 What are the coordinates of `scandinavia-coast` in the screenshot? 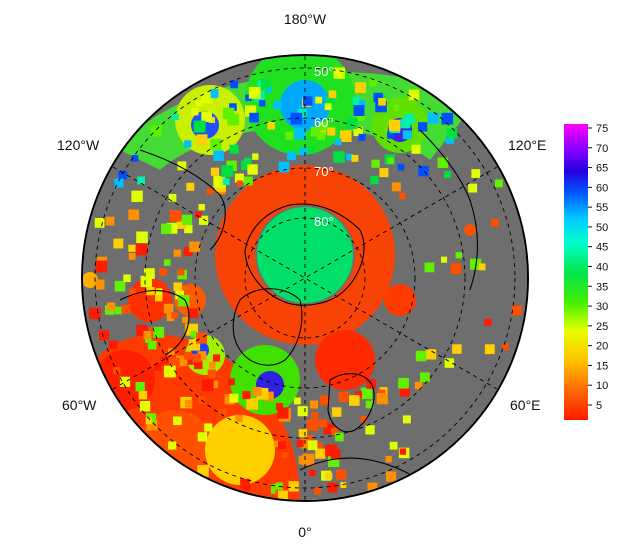 It's located at (351, 403).